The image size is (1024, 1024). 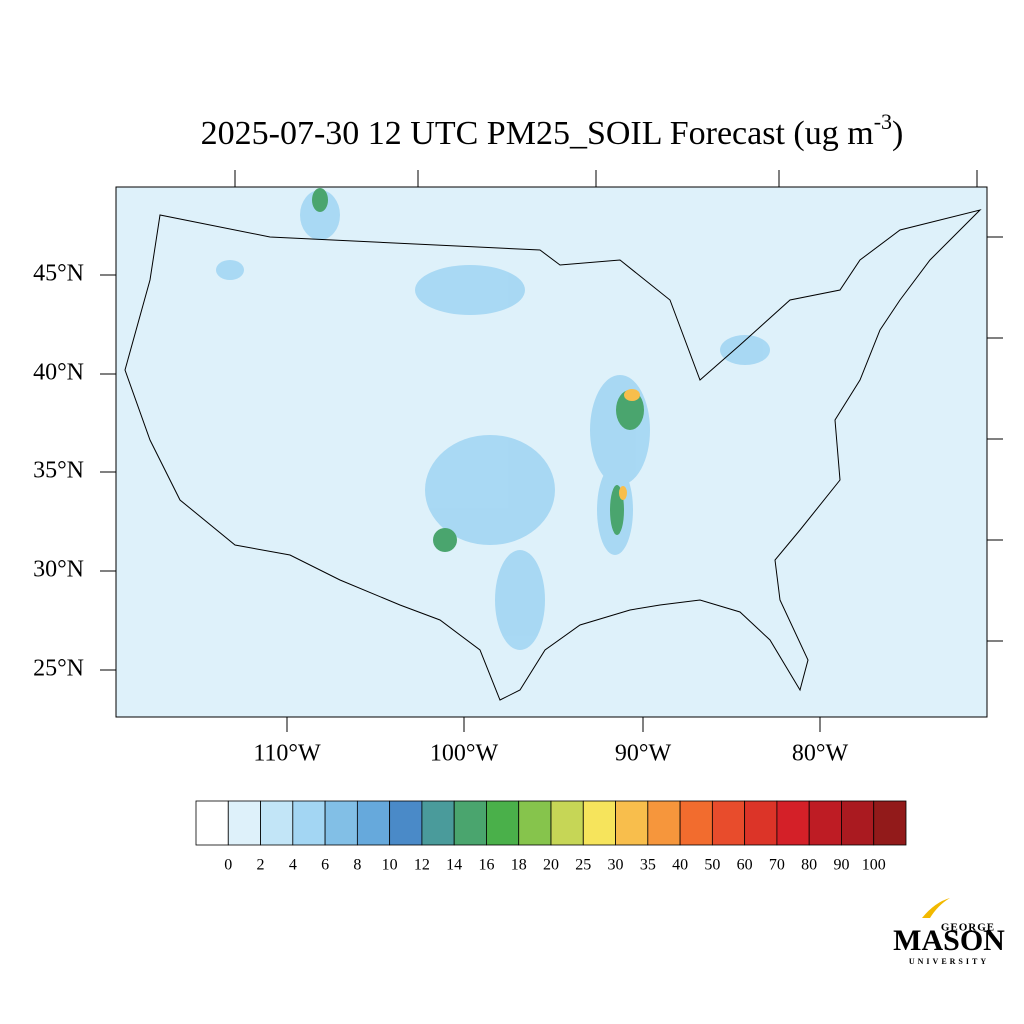 I want to click on peak-areas, so click(x=629, y=444).